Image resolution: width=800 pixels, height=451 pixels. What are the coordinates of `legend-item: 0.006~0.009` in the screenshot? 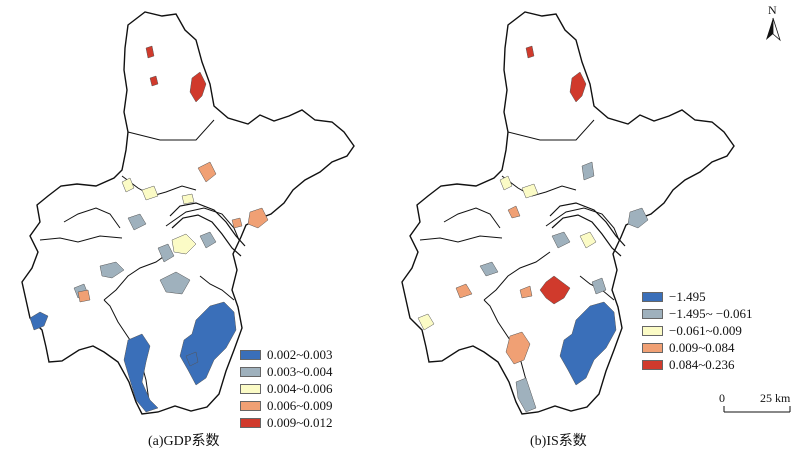 It's located at (286, 405).